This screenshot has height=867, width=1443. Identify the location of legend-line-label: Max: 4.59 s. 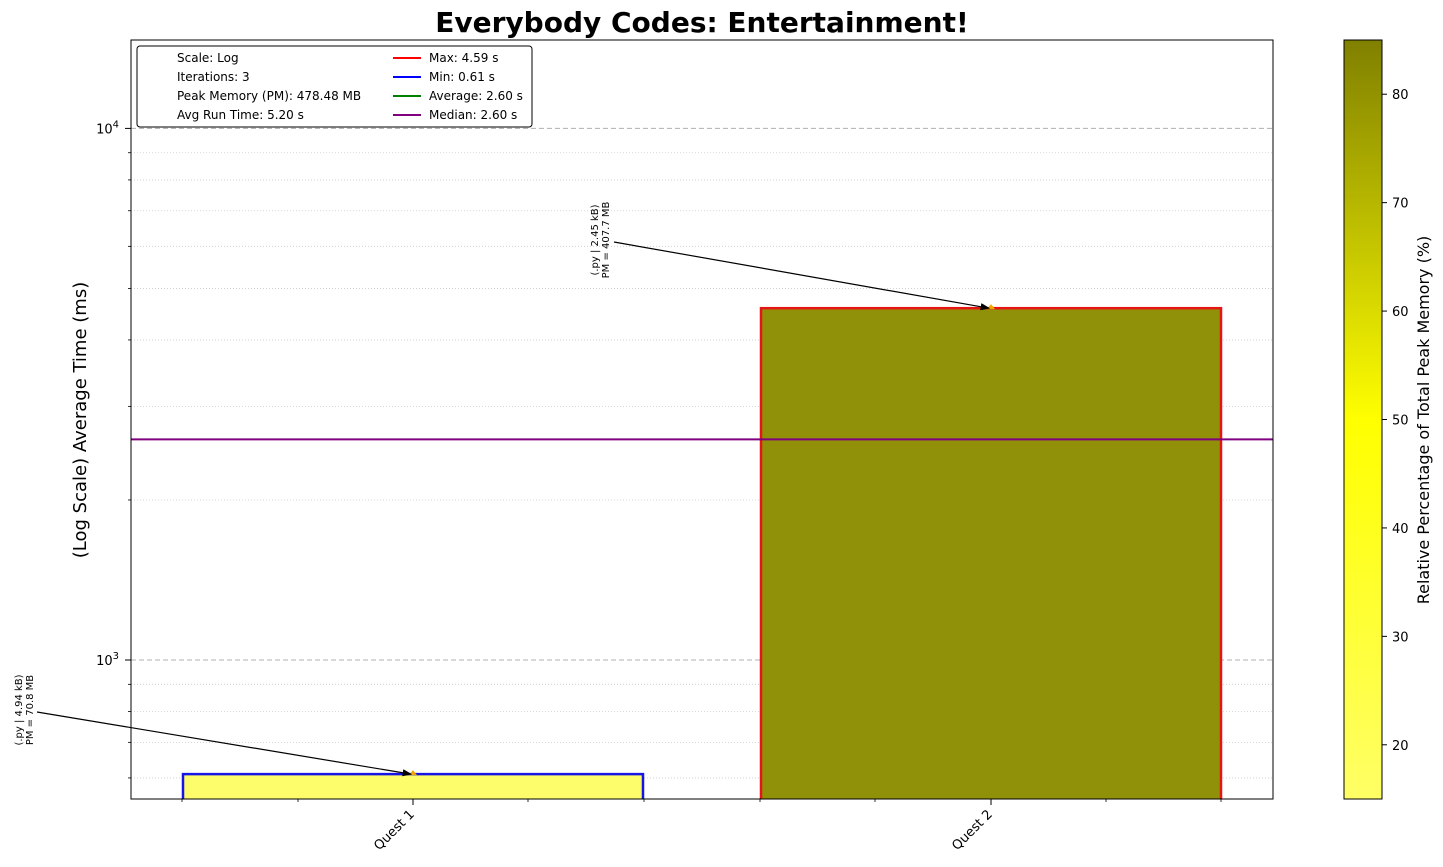
(463, 58).